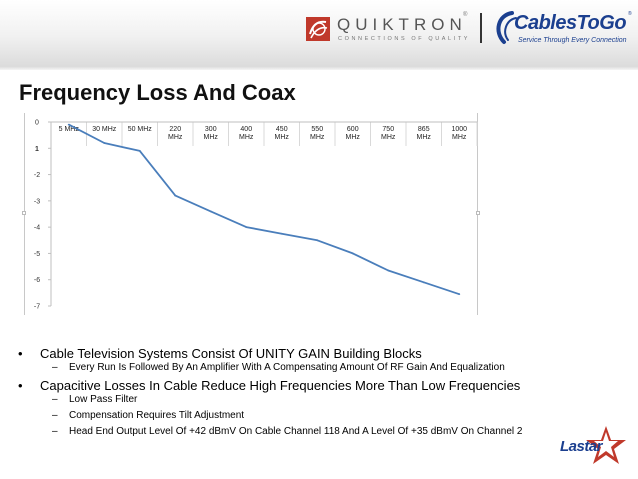  What do you see at coordinates (37, 254) in the screenshot?
I see `y-tick-label: -5` at bounding box center [37, 254].